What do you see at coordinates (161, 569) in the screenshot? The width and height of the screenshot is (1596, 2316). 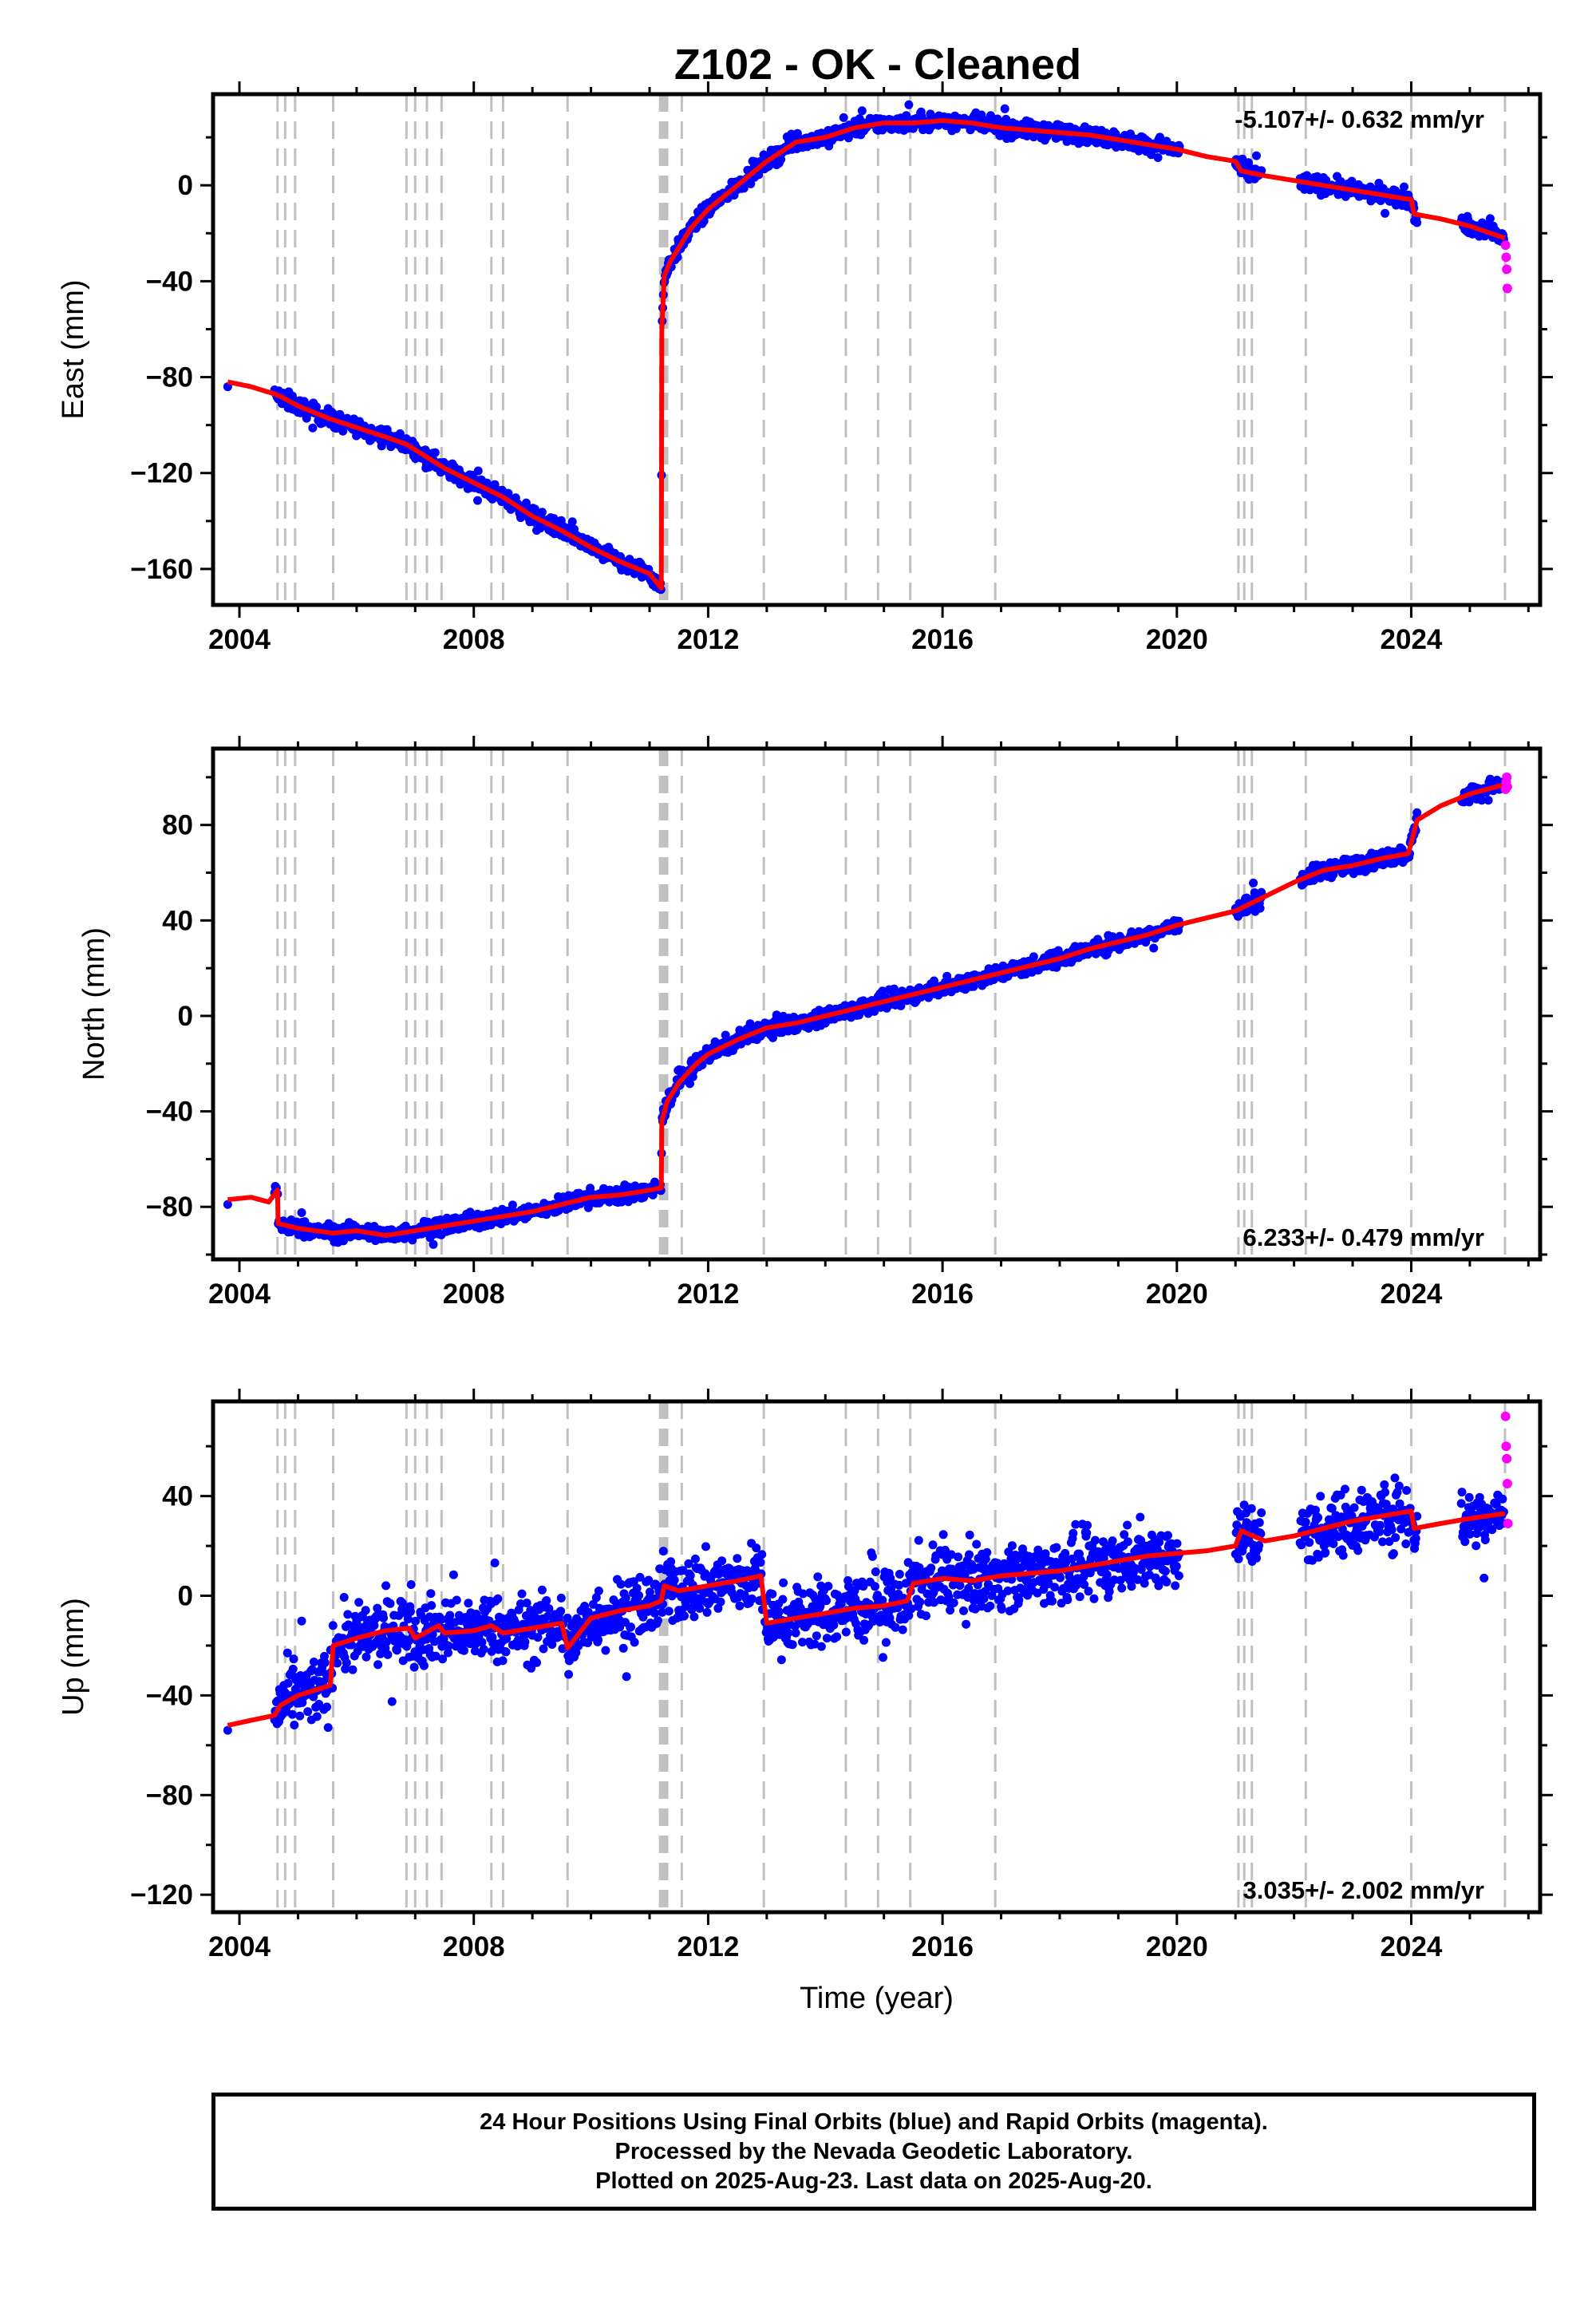 I see `y-tick-label: −160` at bounding box center [161, 569].